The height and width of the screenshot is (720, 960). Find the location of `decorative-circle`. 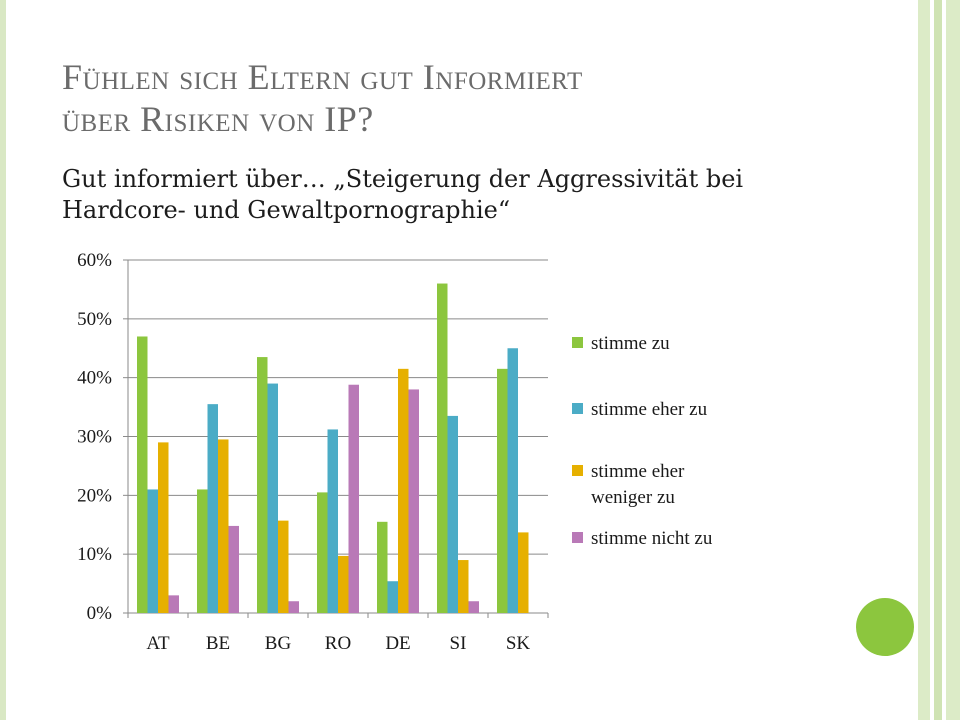

decorative-circle is located at coordinates (885, 627).